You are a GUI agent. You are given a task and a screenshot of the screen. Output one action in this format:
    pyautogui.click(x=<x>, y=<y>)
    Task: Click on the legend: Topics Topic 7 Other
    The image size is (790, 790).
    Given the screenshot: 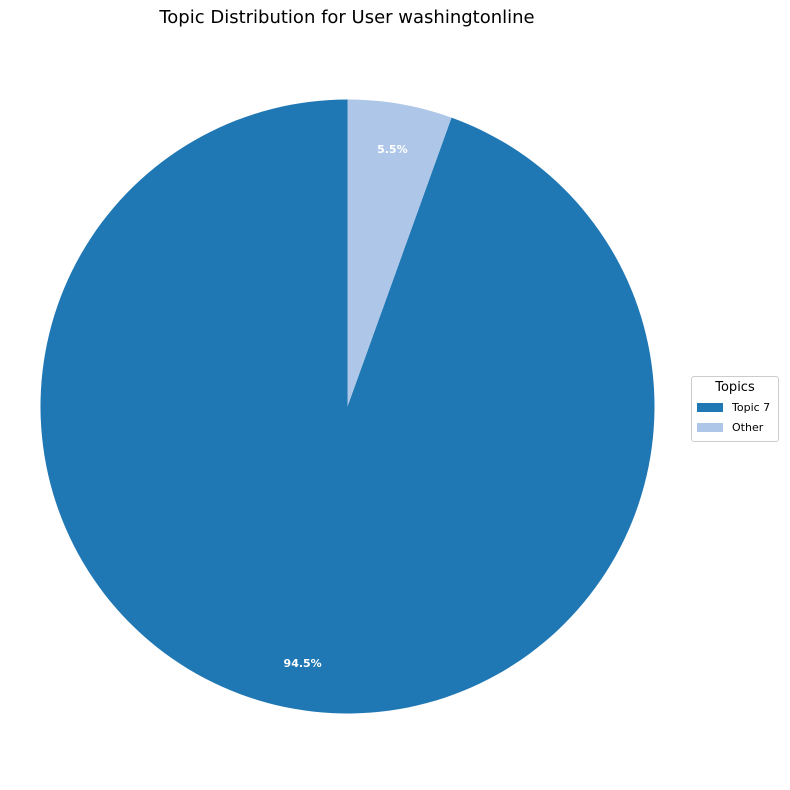 What is the action you would take?
    pyautogui.click(x=735, y=409)
    